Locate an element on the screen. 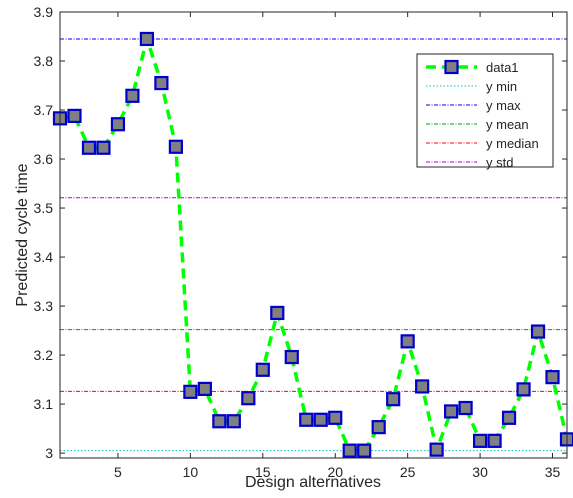 The height and width of the screenshot is (498, 573). legend-label-y-mean: y mean is located at coordinates (507, 124).